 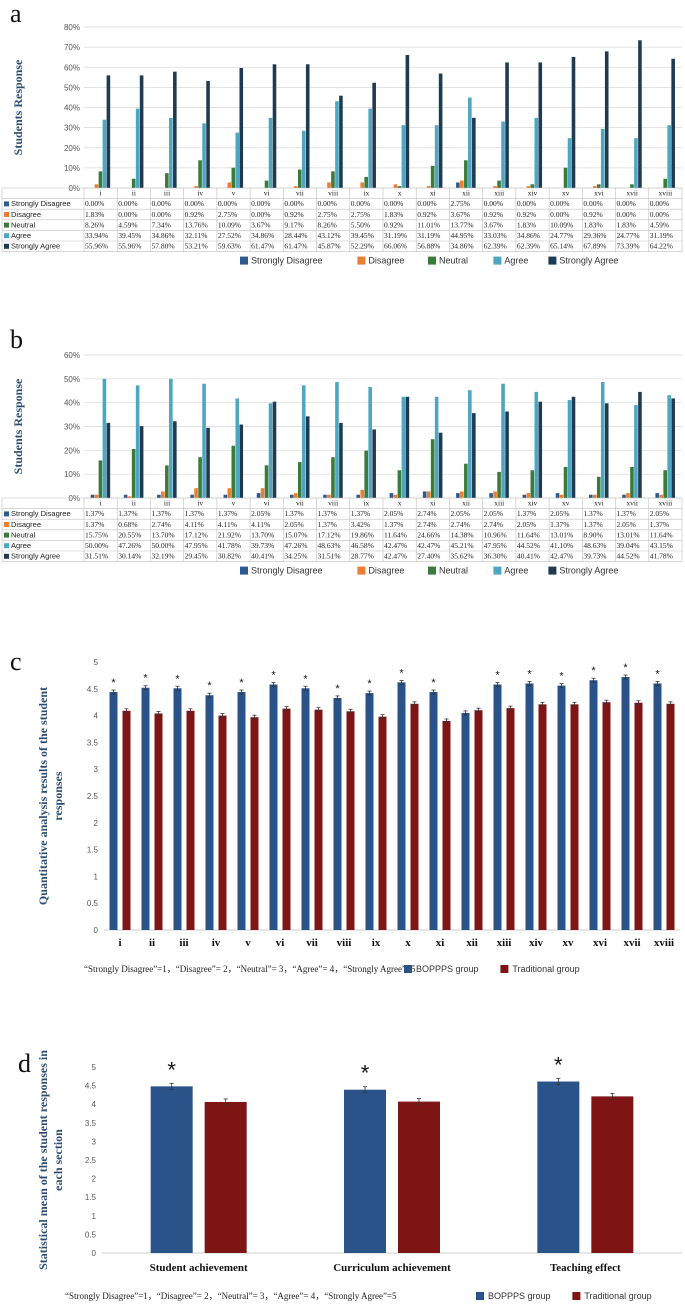 I want to click on y-tick-label: 4.5, so click(x=91, y=1086).